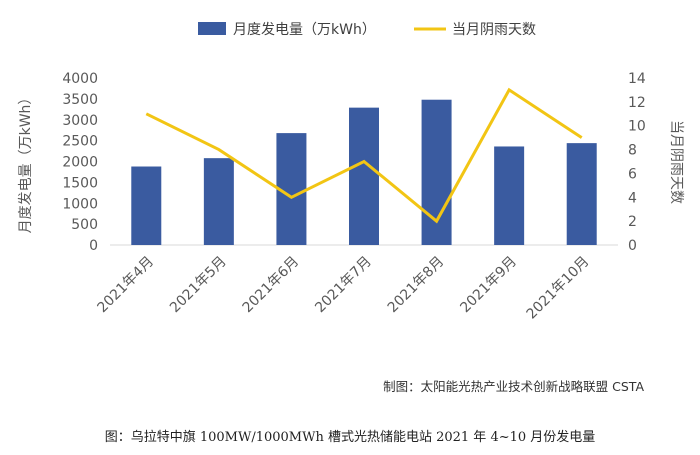  I want to click on y-left-tick-label: 3500, so click(80, 100).